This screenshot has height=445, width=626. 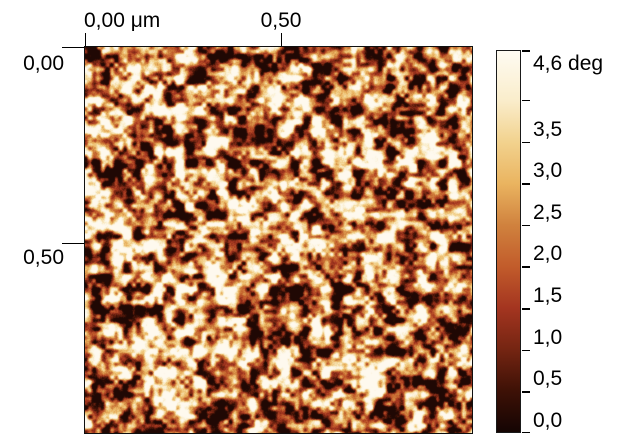 I want to click on x-axis-tick-mark-origin, so click(x=85, y=41).